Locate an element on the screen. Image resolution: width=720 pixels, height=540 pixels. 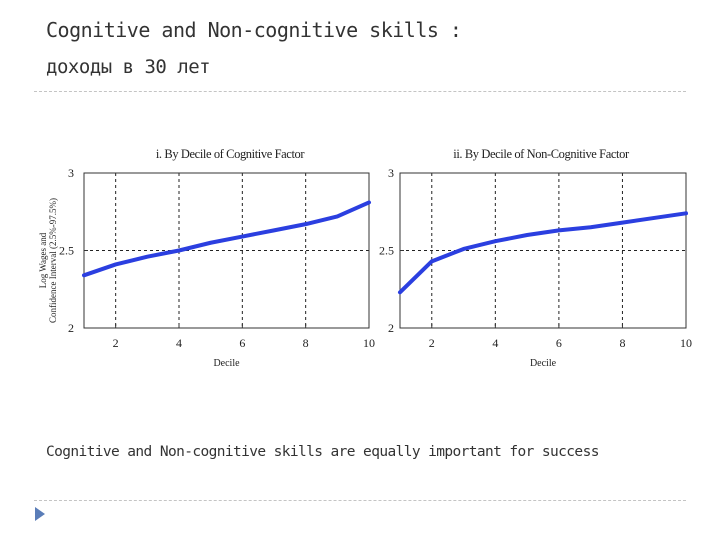
slide-subtitle: доходы в 30 лет is located at coordinates (128, 67).